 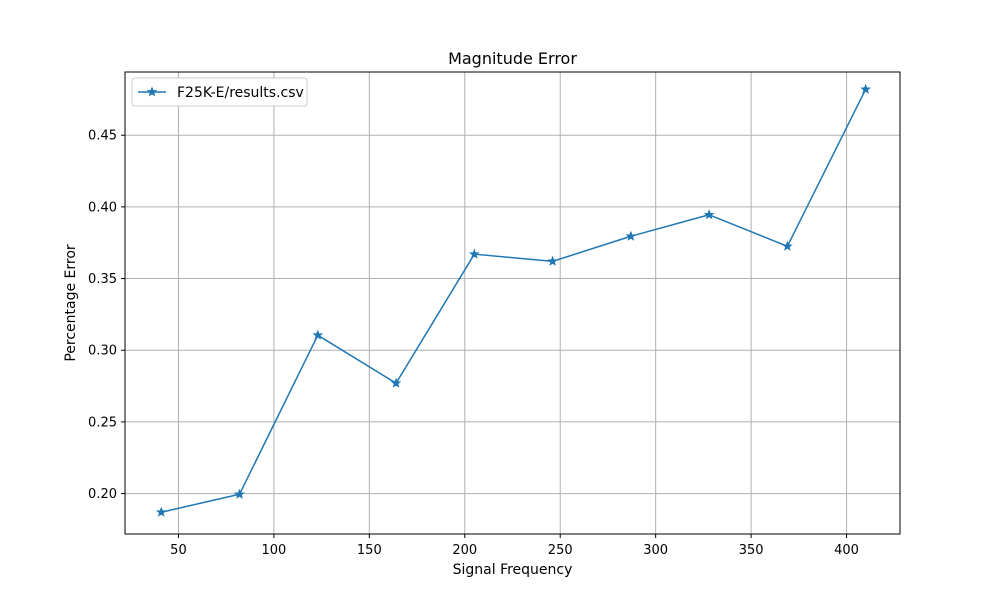 What do you see at coordinates (102, 207) in the screenshot?
I see `y-tick-label: 0.40` at bounding box center [102, 207].